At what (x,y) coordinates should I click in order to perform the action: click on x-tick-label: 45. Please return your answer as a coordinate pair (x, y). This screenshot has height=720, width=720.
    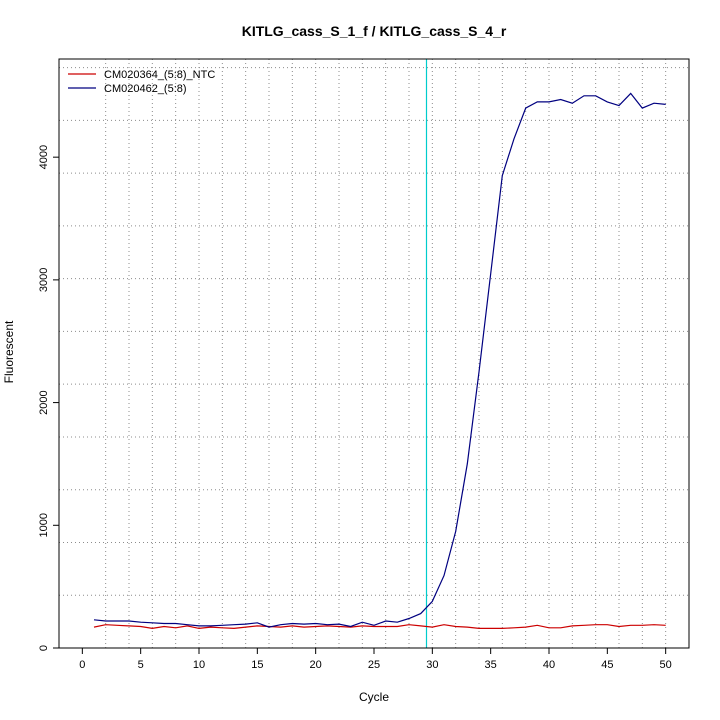
    Looking at the image, I should click on (607, 665).